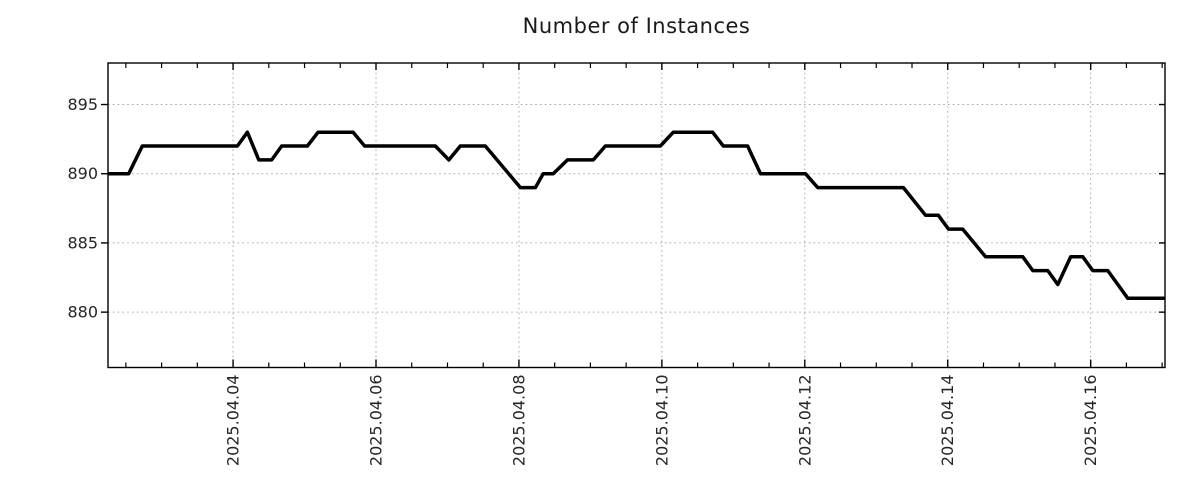 This screenshot has width=1200, height=500. What do you see at coordinates (82, 242) in the screenshot?
I see `y-tick-label: 885` at bounding box center [82, 242].